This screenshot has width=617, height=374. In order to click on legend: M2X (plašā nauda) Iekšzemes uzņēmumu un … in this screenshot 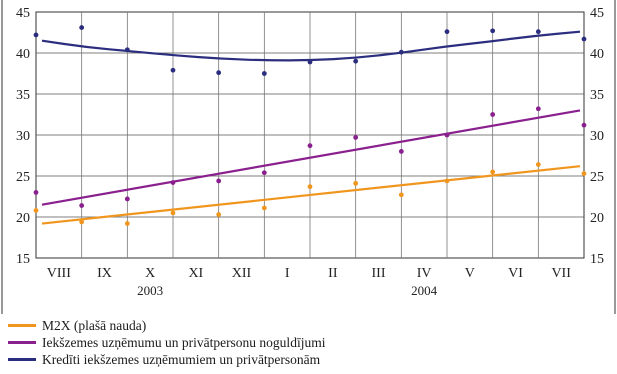, I will do `click(166, 342)`.